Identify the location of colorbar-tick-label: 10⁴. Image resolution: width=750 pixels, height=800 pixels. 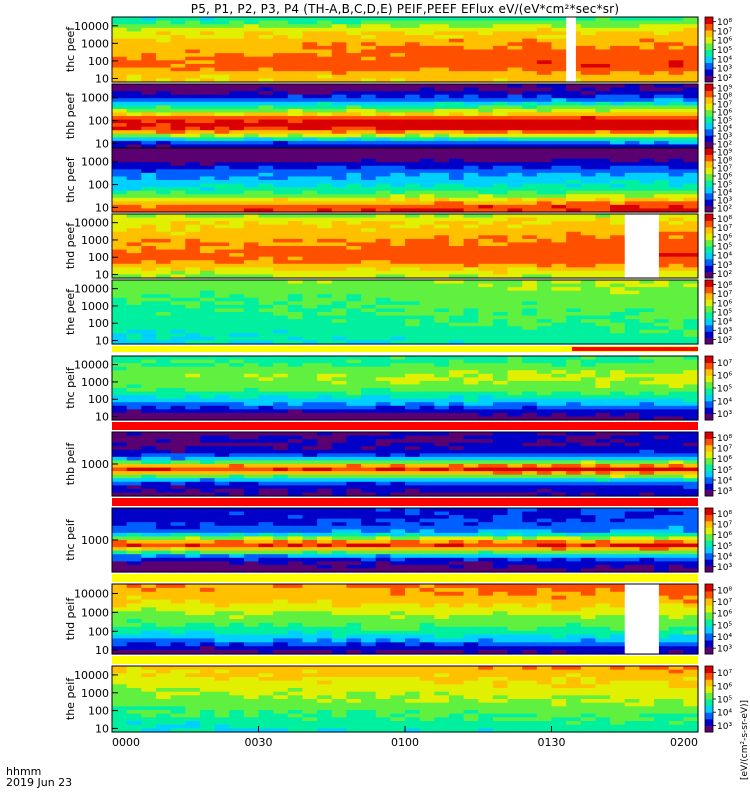
(724, 60).